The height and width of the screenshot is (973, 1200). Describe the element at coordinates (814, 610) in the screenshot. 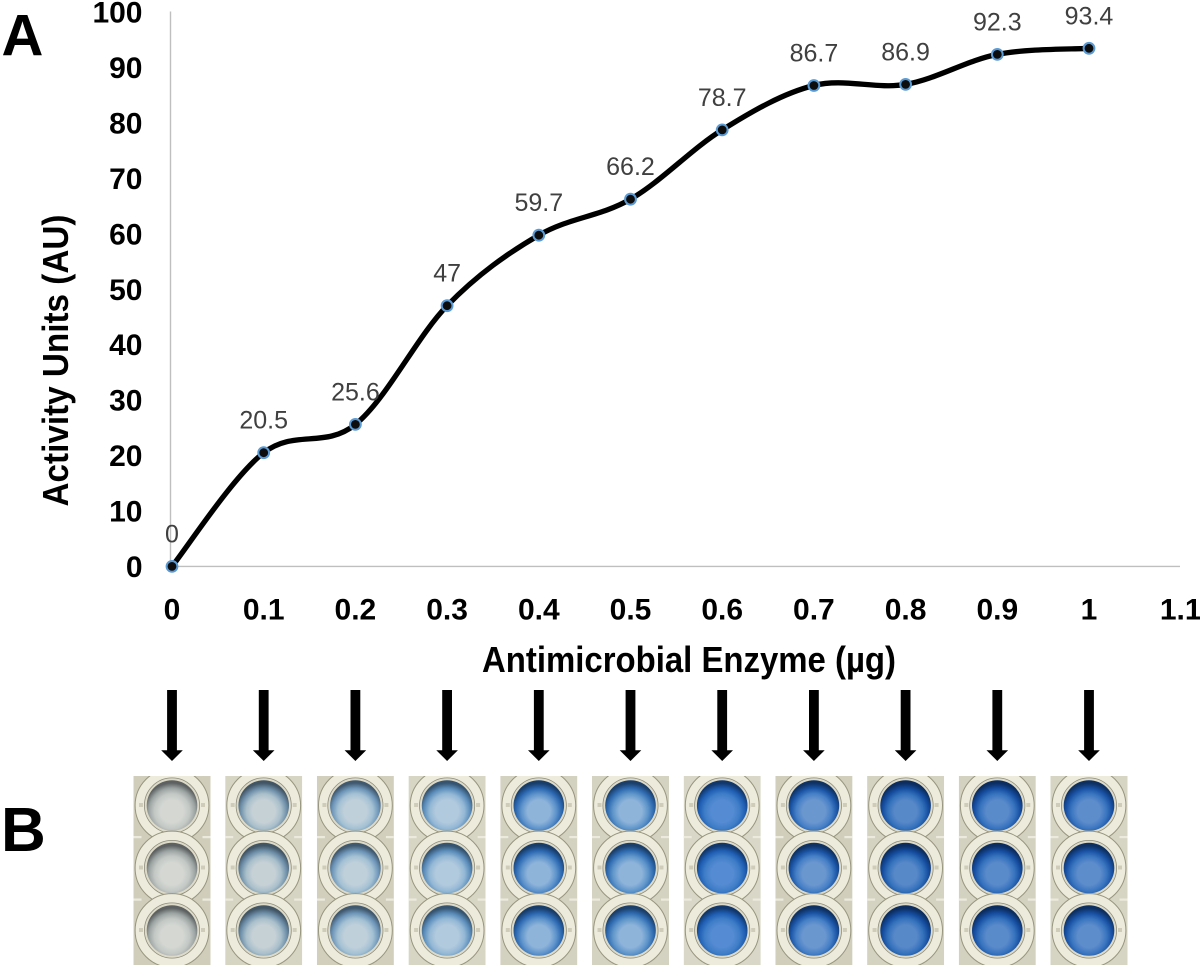

I see `svg-text: 0.7` at that location.